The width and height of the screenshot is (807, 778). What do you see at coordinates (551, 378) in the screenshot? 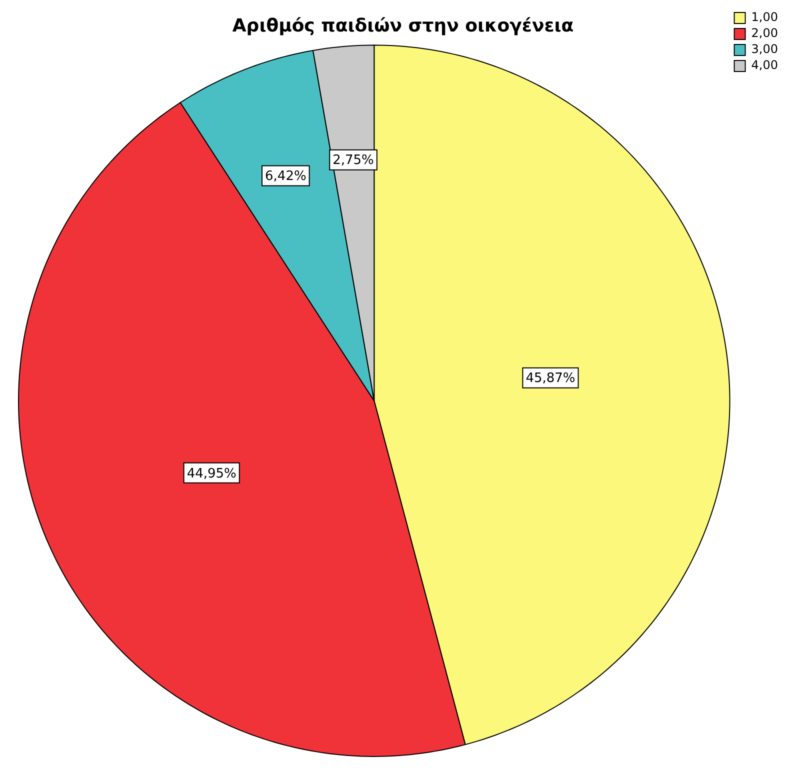
I see `data-label: 45,87%` at bounding box center [551, 378].